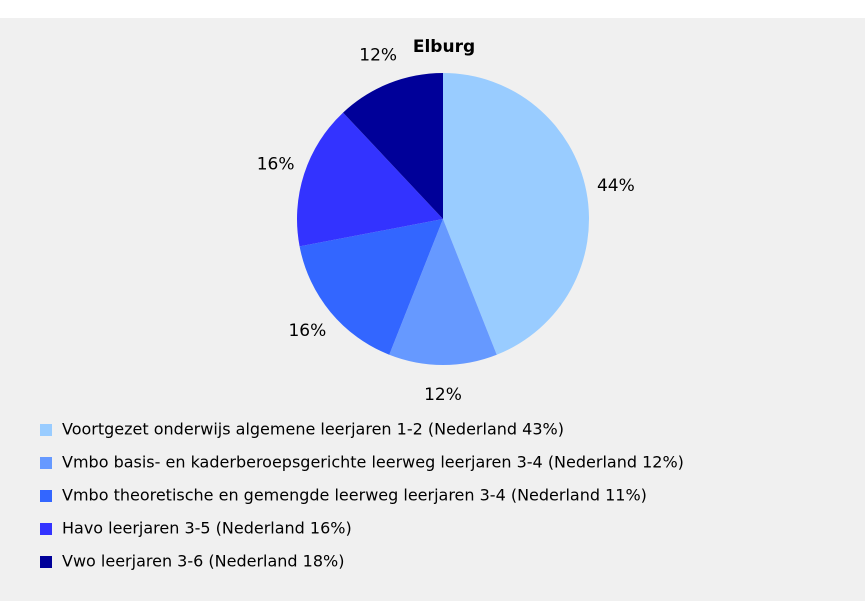  Describe the element at coordinates (203, 561) in the screenshot. I see `legend-label: Vwo leerjaren 3-6 (Nederland 18%)` at that location.